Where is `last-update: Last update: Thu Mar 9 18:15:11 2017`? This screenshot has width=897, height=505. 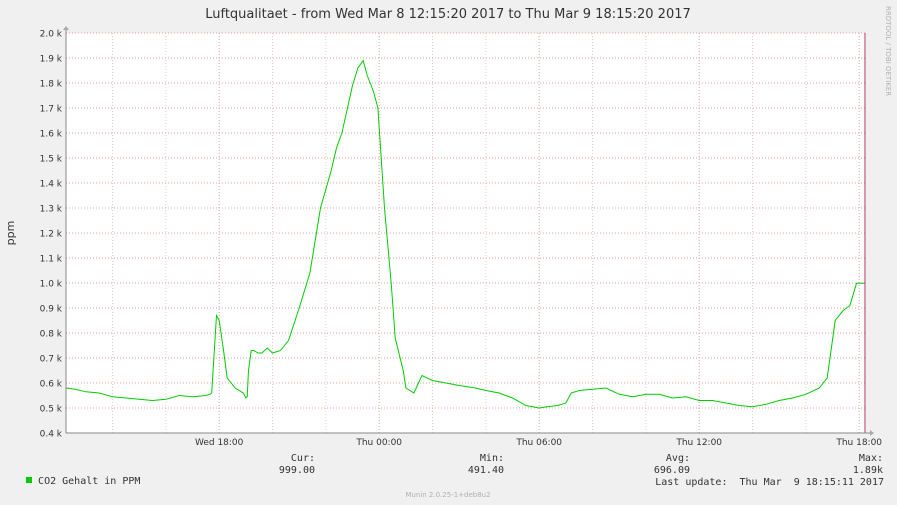
last-update: Last update: Thu Mar 9 18:15:11 2017 is located at coordinates (769, 482).